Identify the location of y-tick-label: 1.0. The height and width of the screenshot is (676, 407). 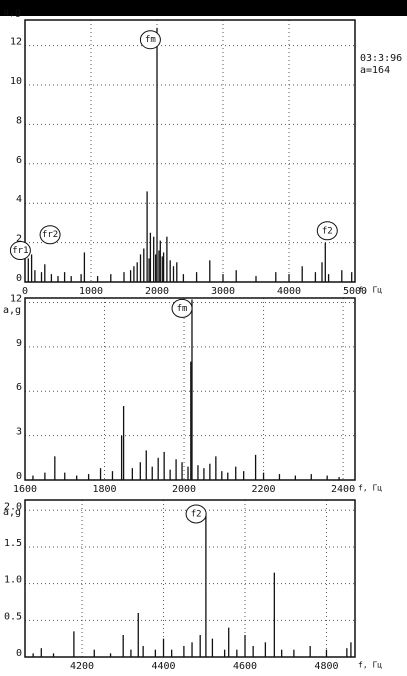
(13, 580).